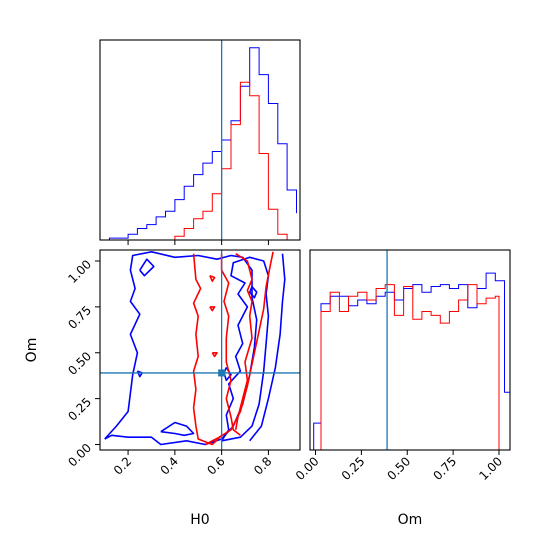 The image size is (550, 550). What do you see at coordinates (353, 468) in the screenshot?
I see `om-x-tick-label: 0.25` at bounding box center [353, 468].